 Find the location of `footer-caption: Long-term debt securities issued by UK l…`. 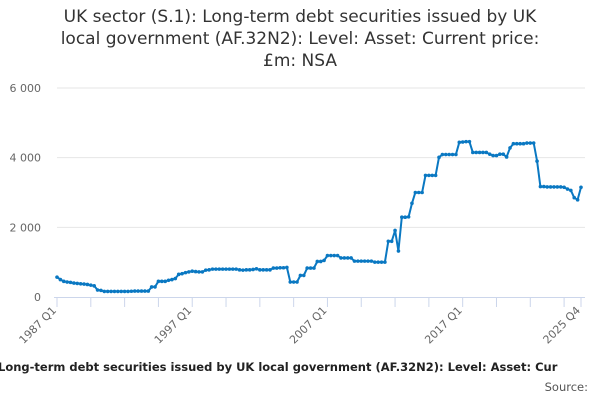

footer-caption: Long-term debt securities issued by UK l… is located at coordinates (279, 367).